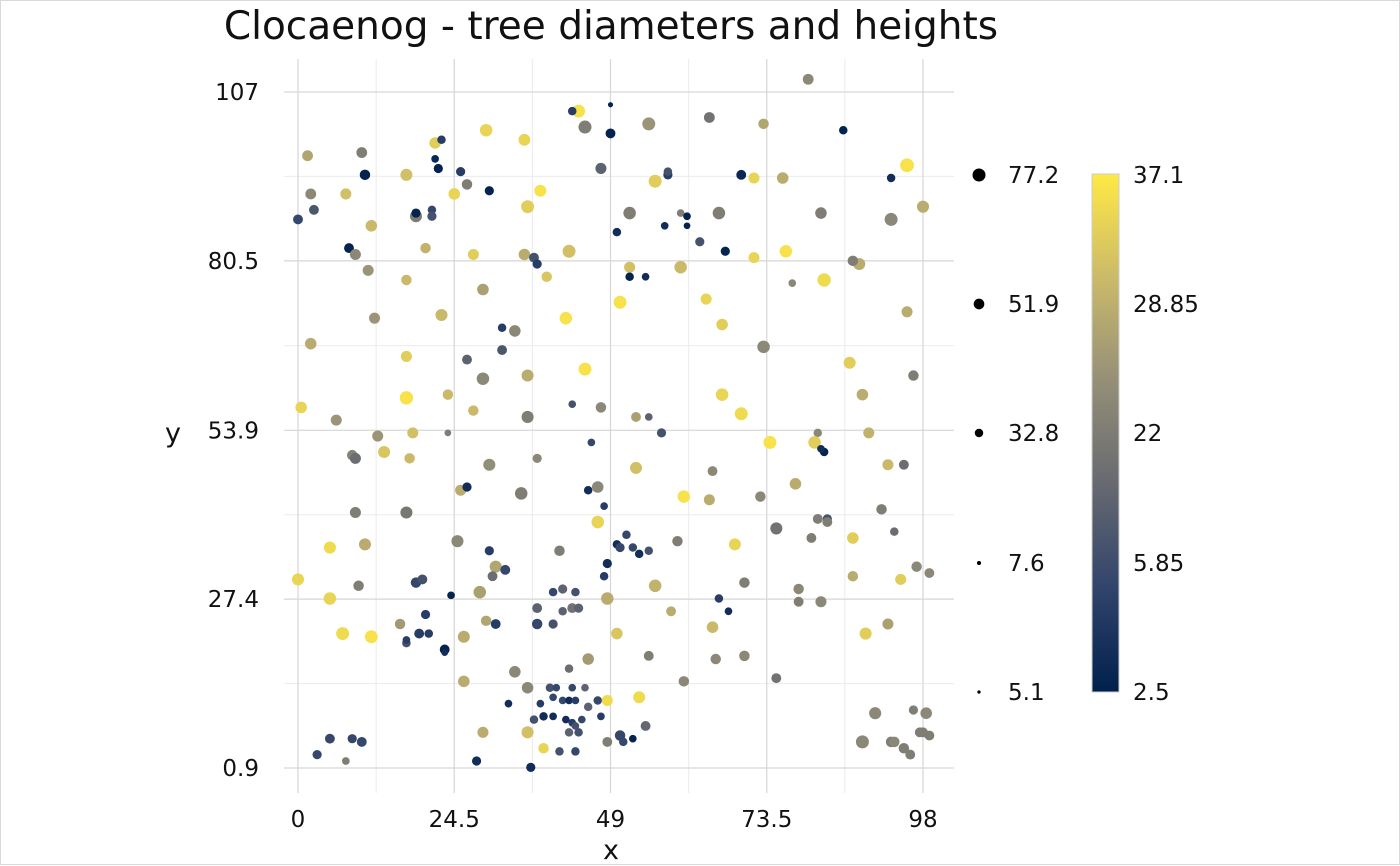 The image size is (1400, 866). Describe the element at coordinates (1151, 693) in the screenshot. I see `color-legend-label: 2.5` at that location.